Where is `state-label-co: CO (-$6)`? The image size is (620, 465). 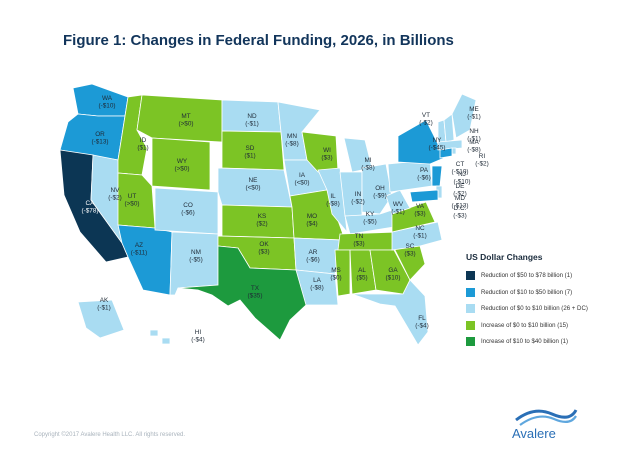
state-label-co: CO (-$6) is located at coordinates (188, 209).